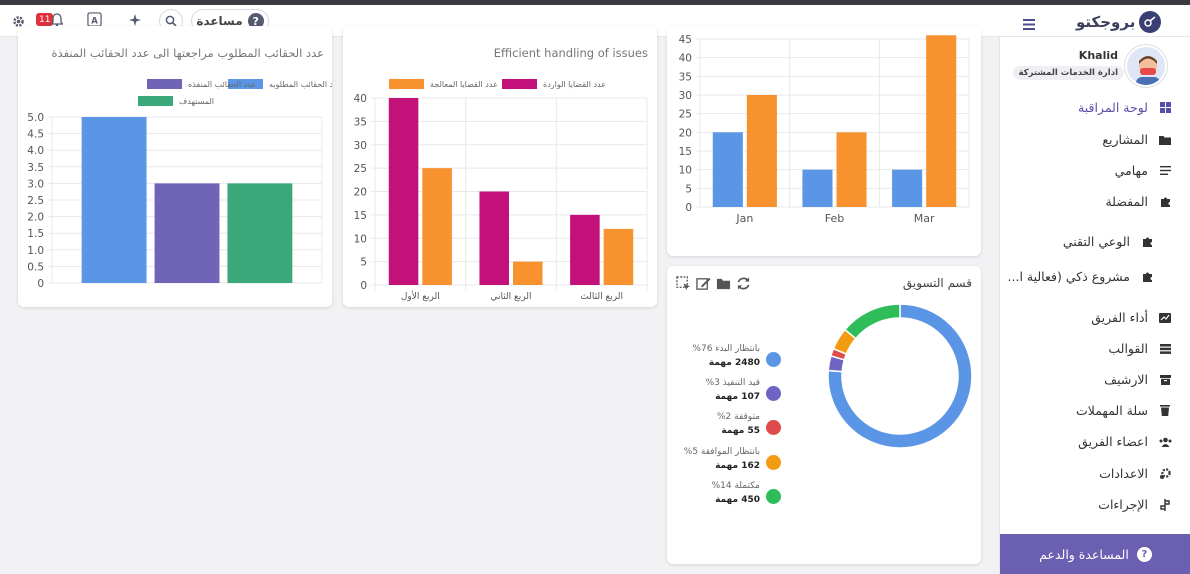 Image resolution: width=1190 pixels, height=574 pixels. I want to click on sidebar-item-trash: سلة المهملات, so click(1124, 410).